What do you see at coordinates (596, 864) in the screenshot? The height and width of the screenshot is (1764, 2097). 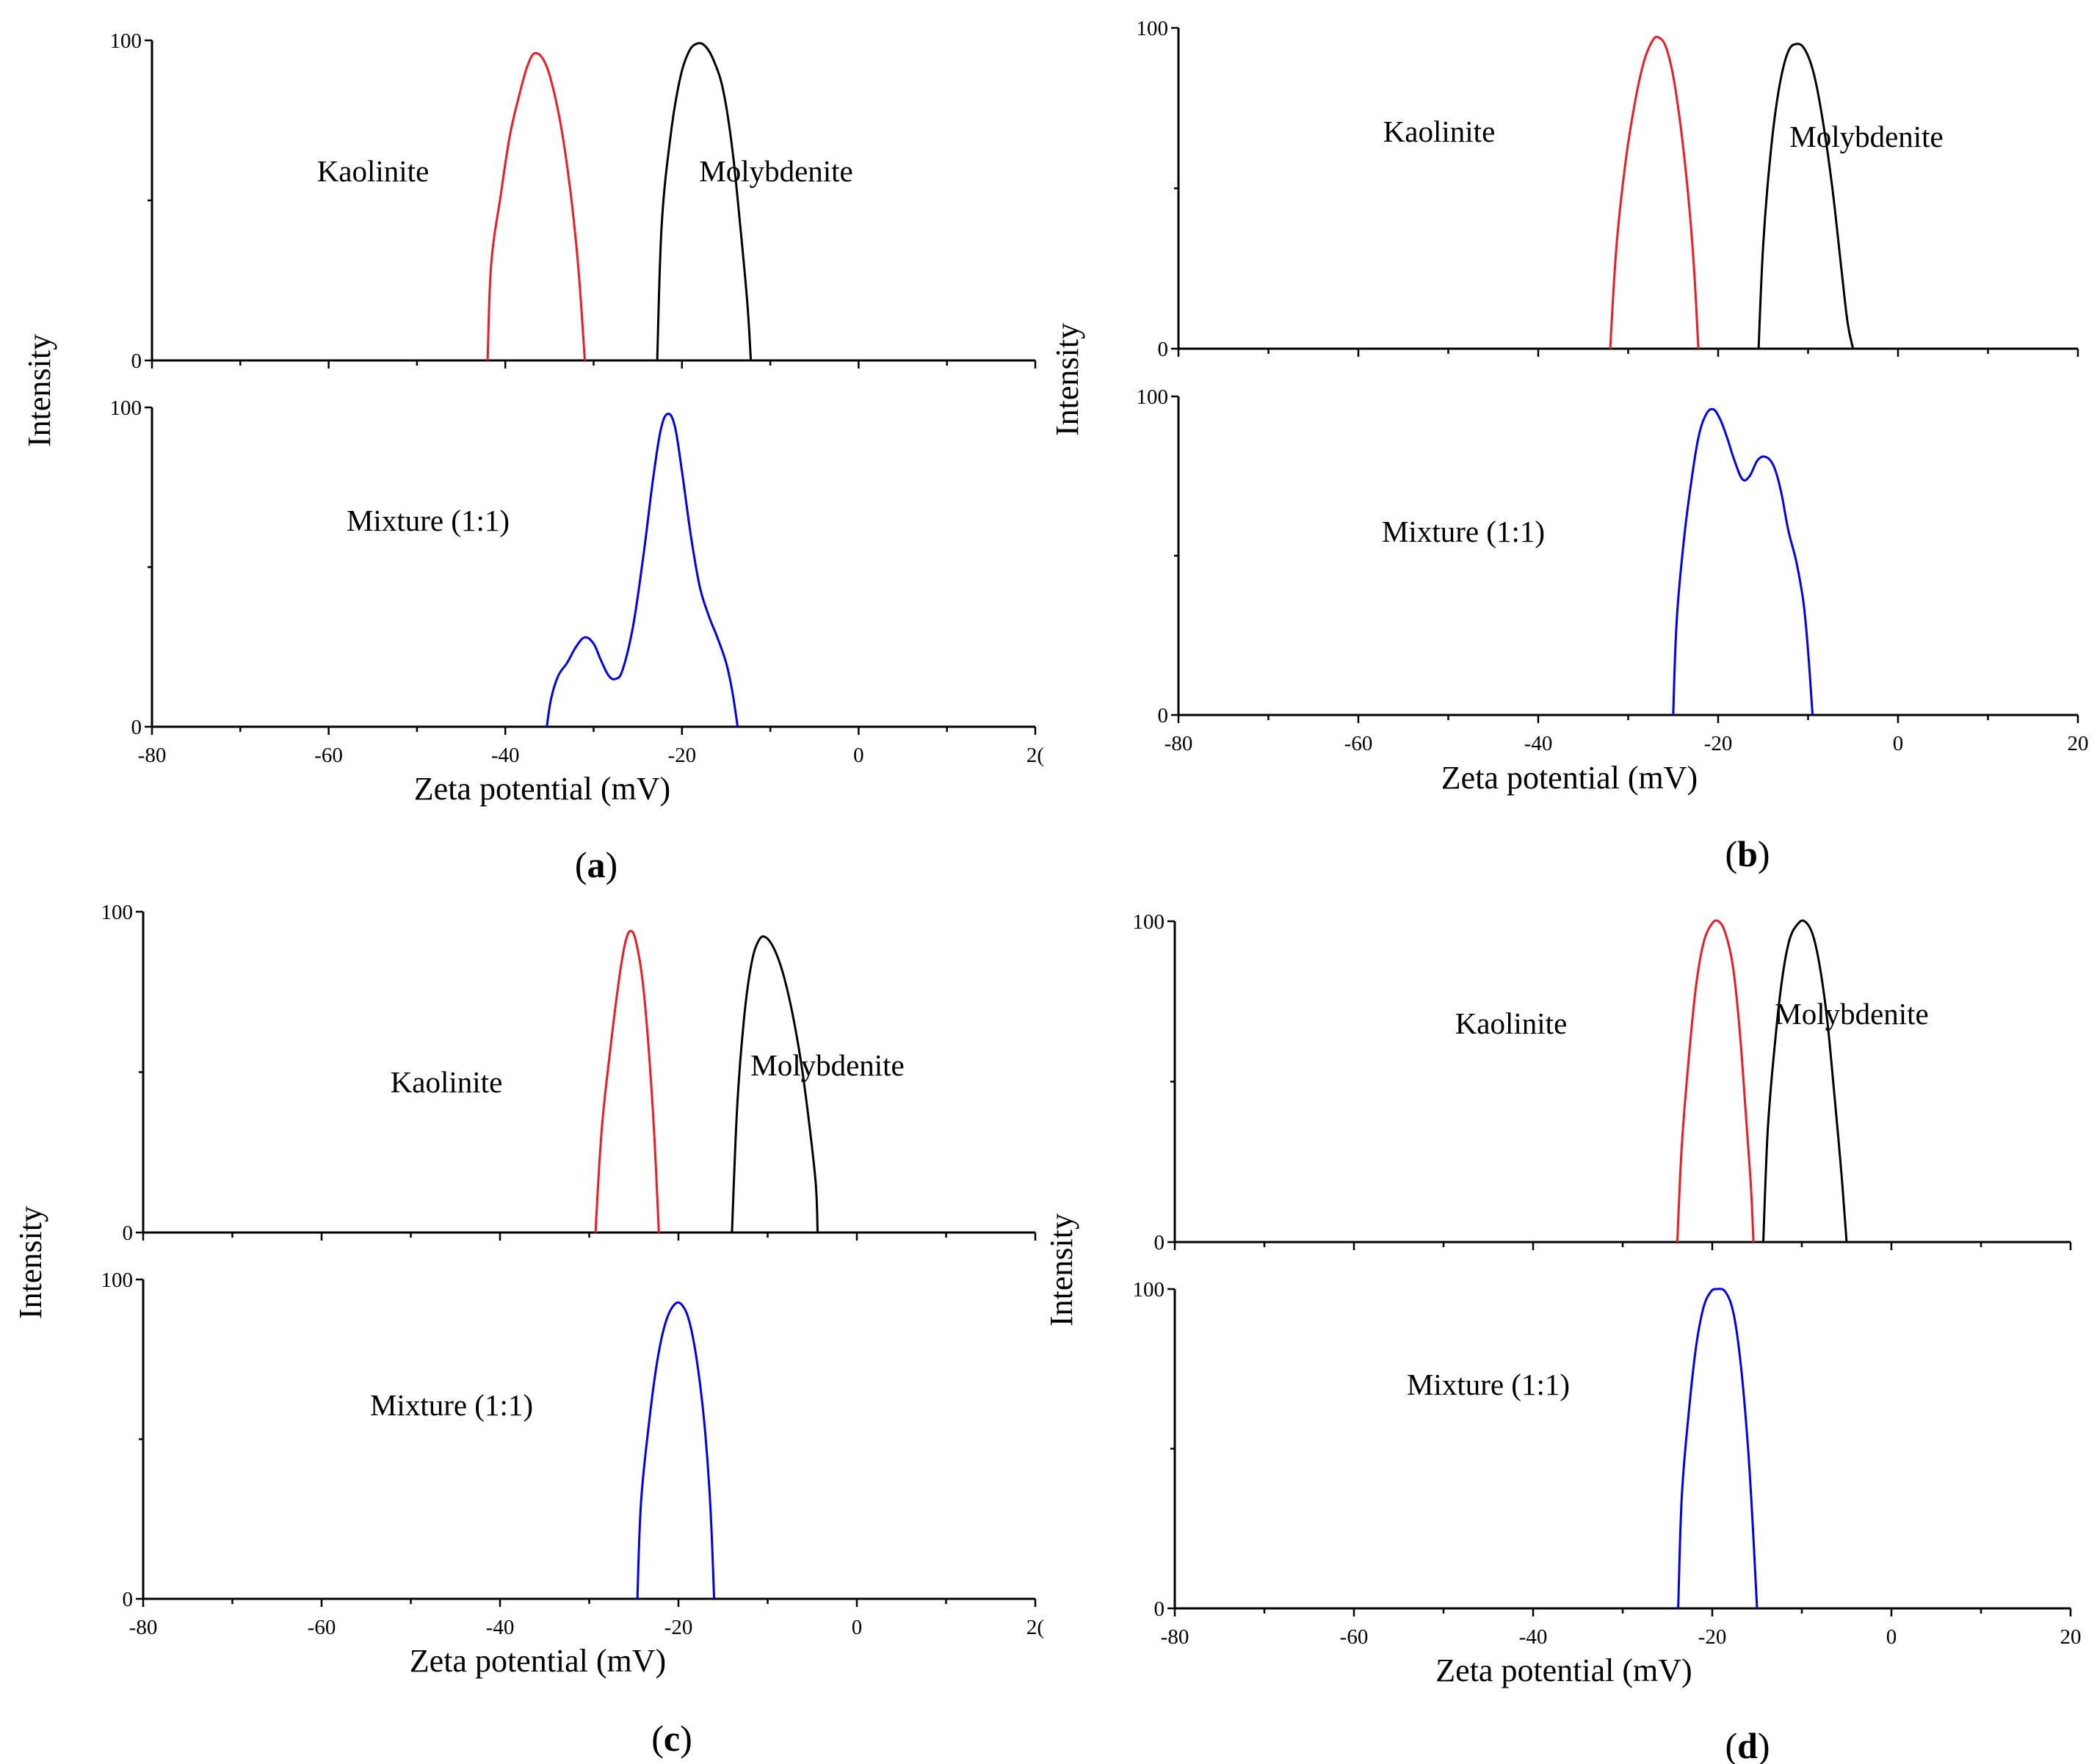 I see `panel-label: (a)` at bounding box center [596, 864].